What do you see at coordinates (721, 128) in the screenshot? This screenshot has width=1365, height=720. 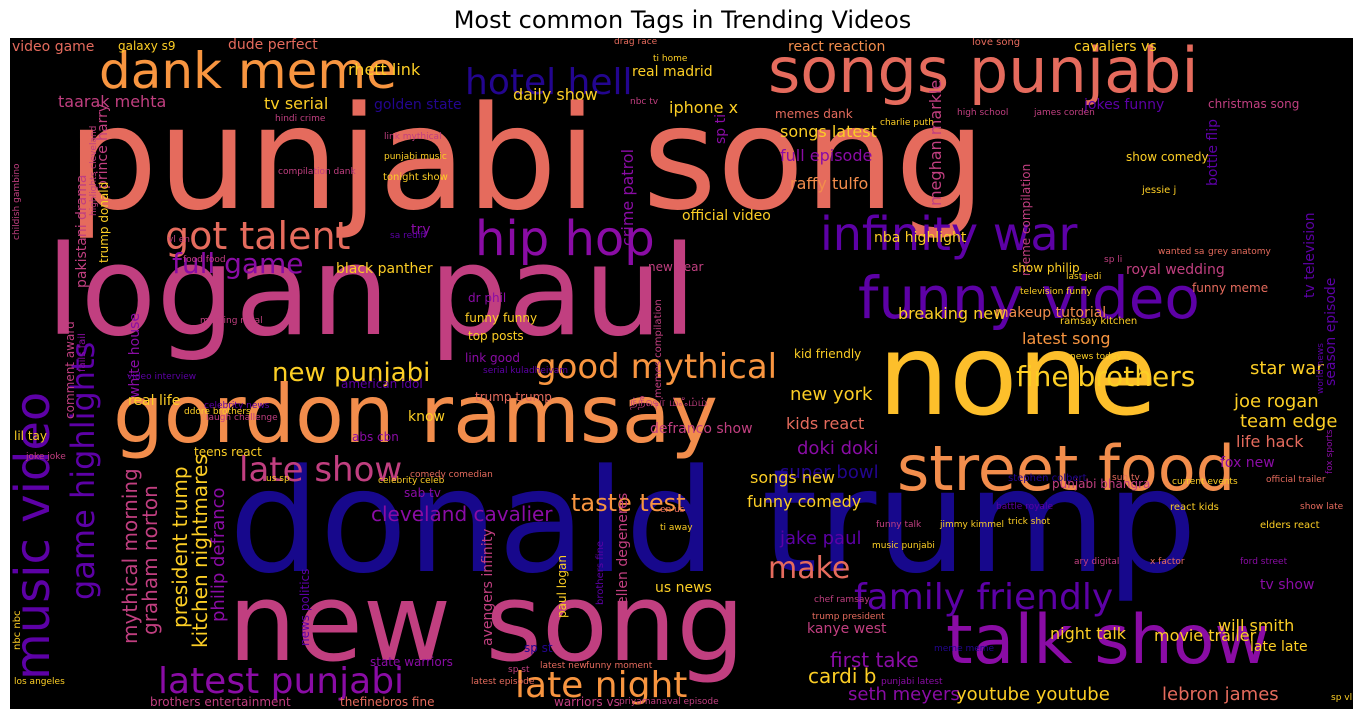 I see `word: sp ti` at bounding box center [721, 128].